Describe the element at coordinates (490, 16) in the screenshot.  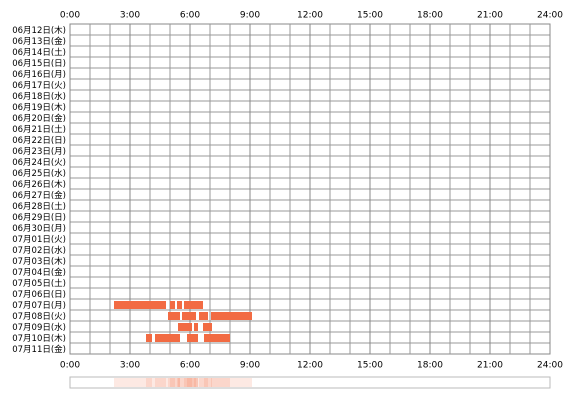
I see `x-tick-label-top: 21:00` at that location.